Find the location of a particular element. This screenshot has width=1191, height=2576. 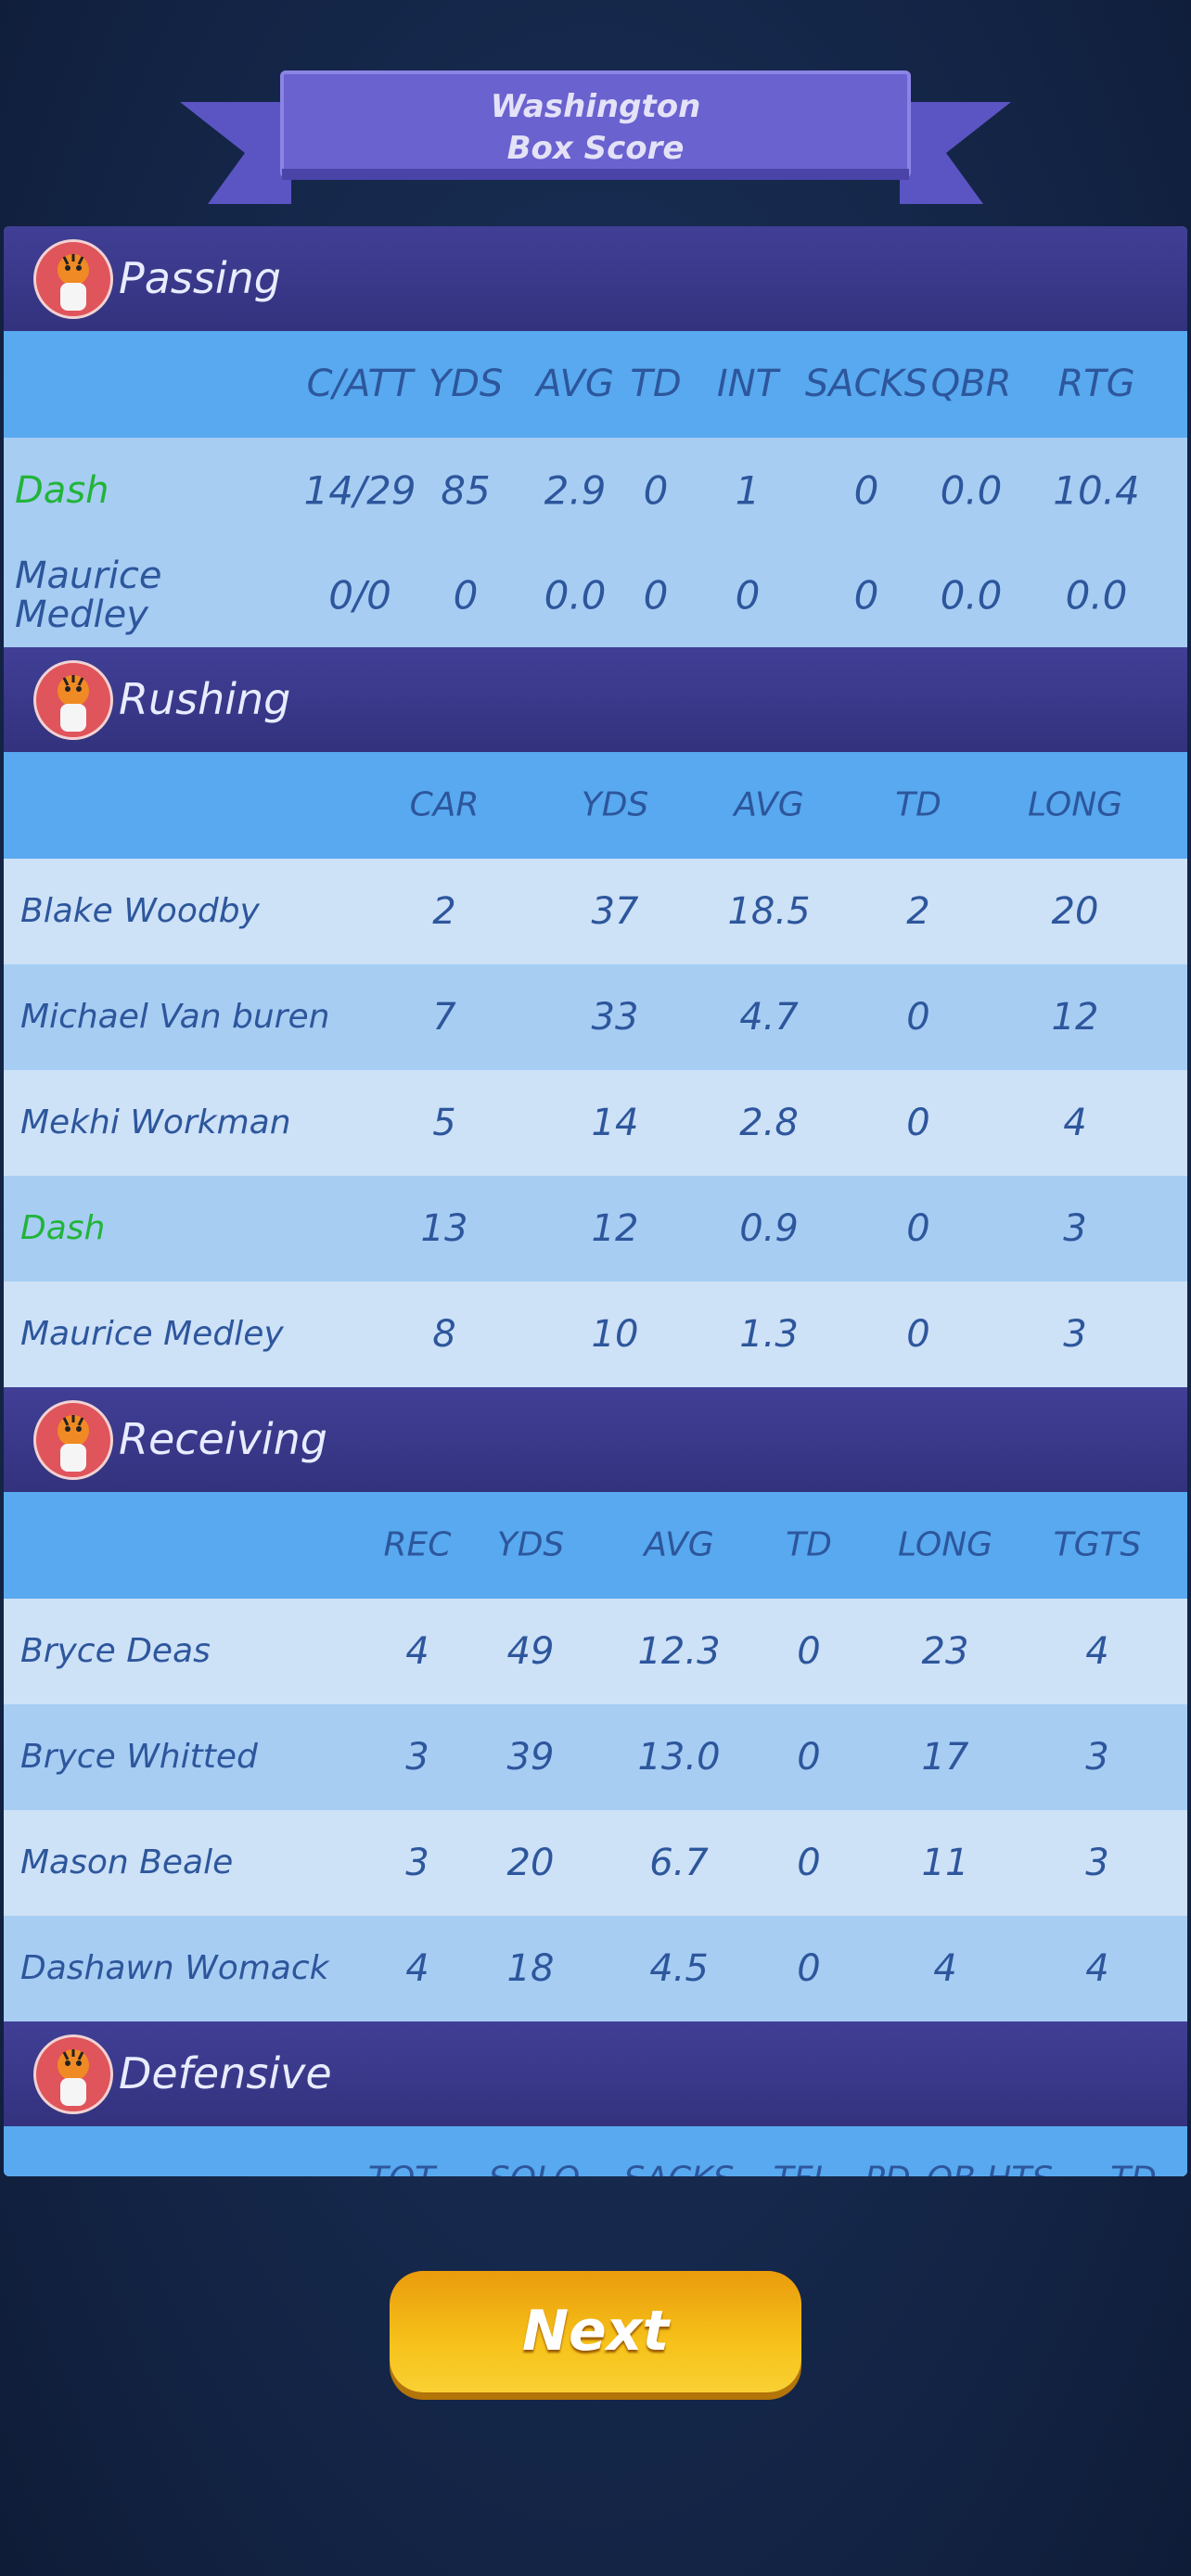

column-header: RTG is located at coordinates (1096, 384).